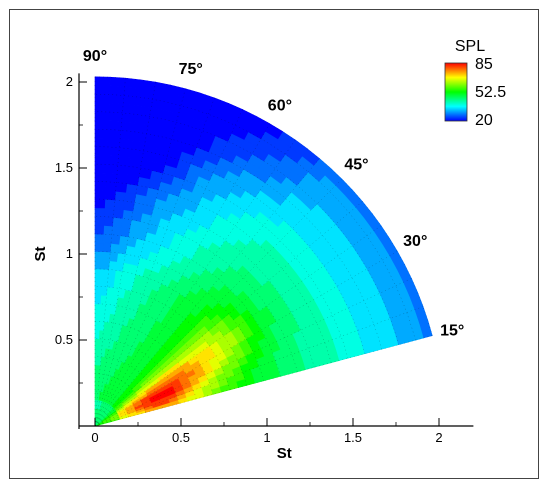 Image resolution: width=550 pixels, height=490 pixels. What do you see at coordinates (69, 253) in the screenshot?
I see `y-tick-label: 1` at bounding box center [69, 253].